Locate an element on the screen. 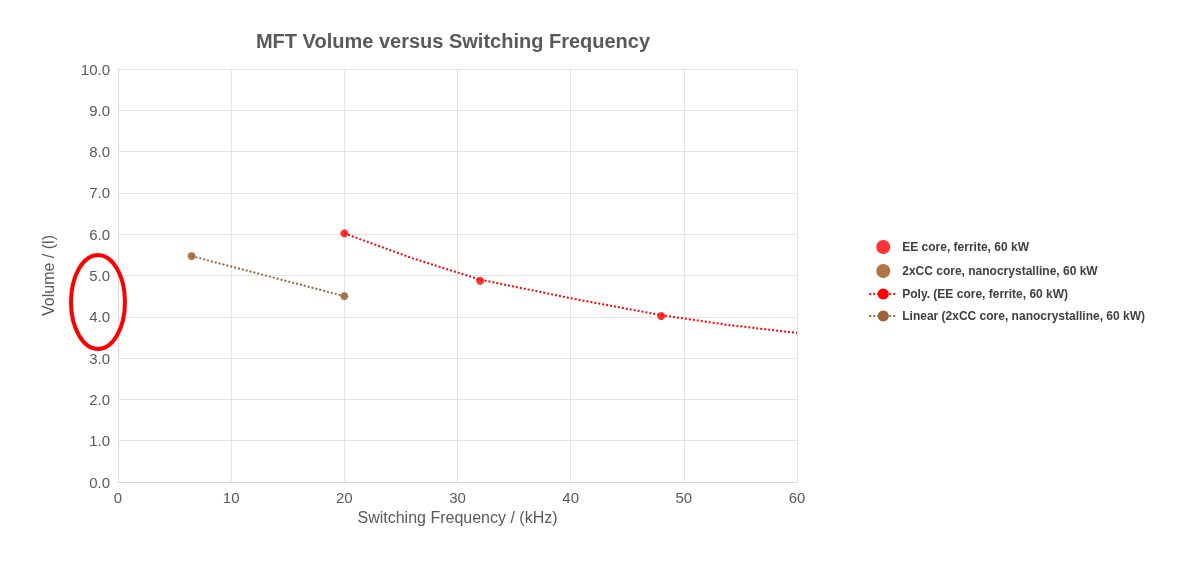 This screenshot has height=562, width=1178. x-tick-label: 0 is located at coordinates (118, 497).